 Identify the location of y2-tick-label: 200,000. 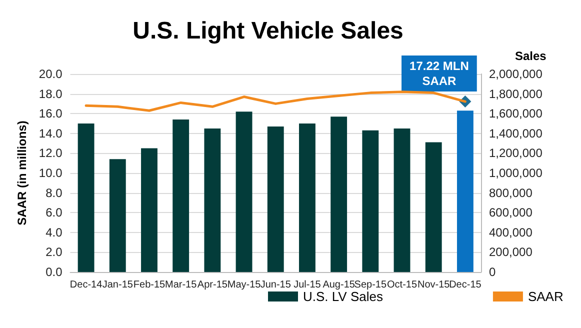
(511, 252).